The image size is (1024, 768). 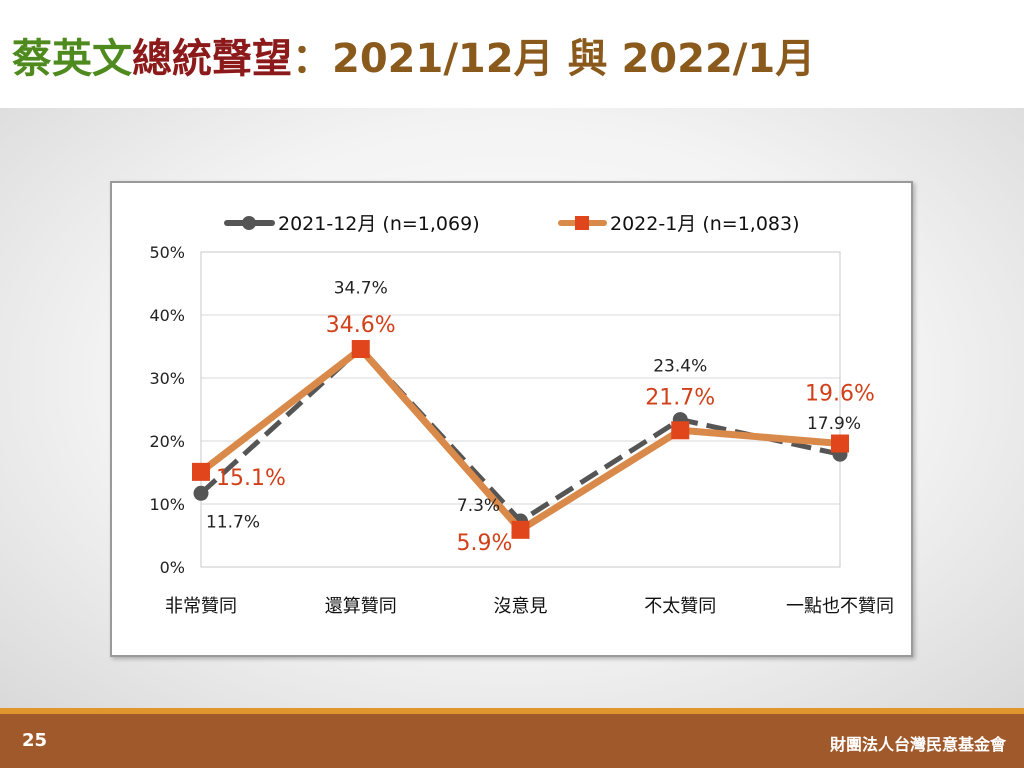 What do you see at coordinates (361, 606) in the screenshot?
I see `x-tick-label: 還算贊同` at bounding box center [361, 606].